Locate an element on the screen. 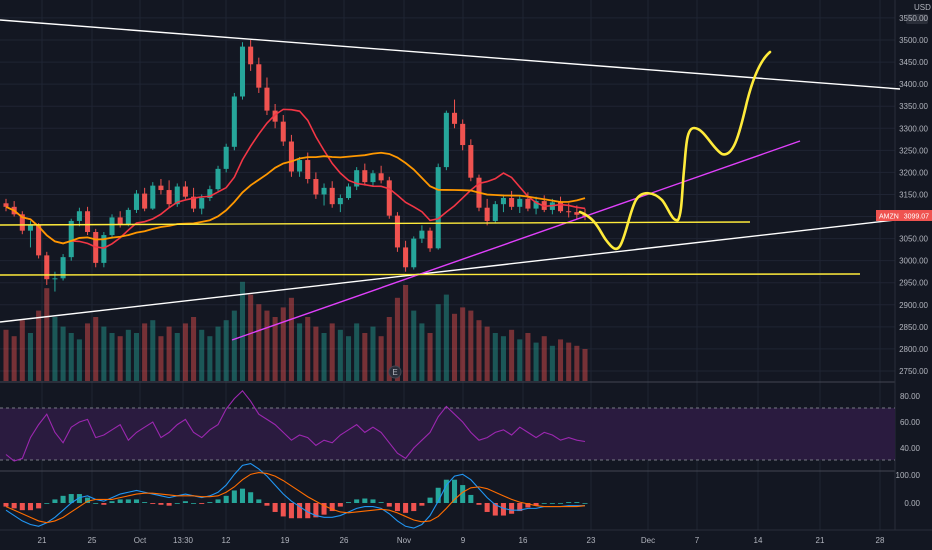 This screenshot has width=932, height=550. rsi-axis-tick: 60.00 is located at coordinates (910, 422).